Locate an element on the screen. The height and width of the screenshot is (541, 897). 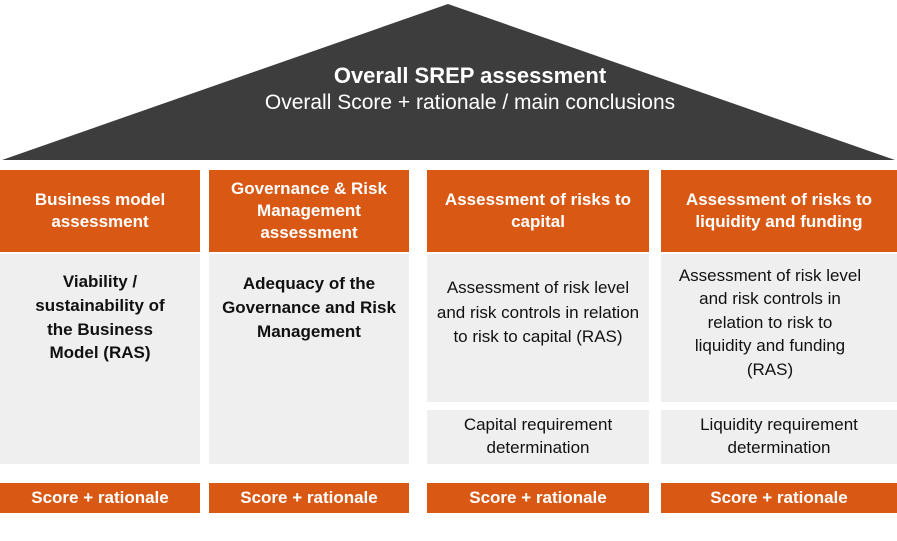
overall-assessment-title: Overall SREP assessment is located at coordinates (470, 75).